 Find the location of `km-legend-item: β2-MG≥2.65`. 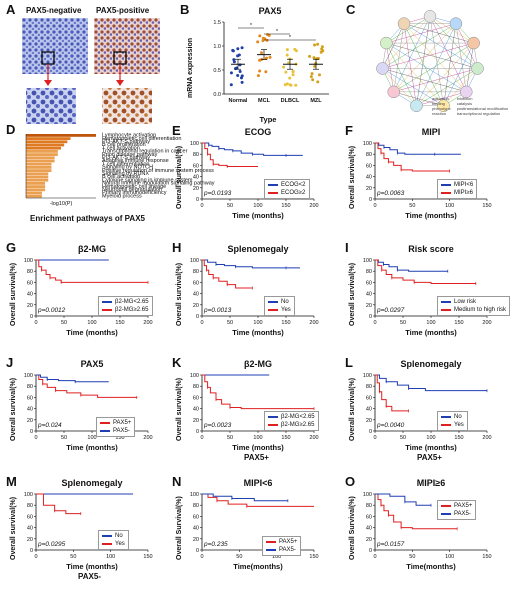

km-legend-item: β2-MG≥2.65 is located at coordinates (125, 310).